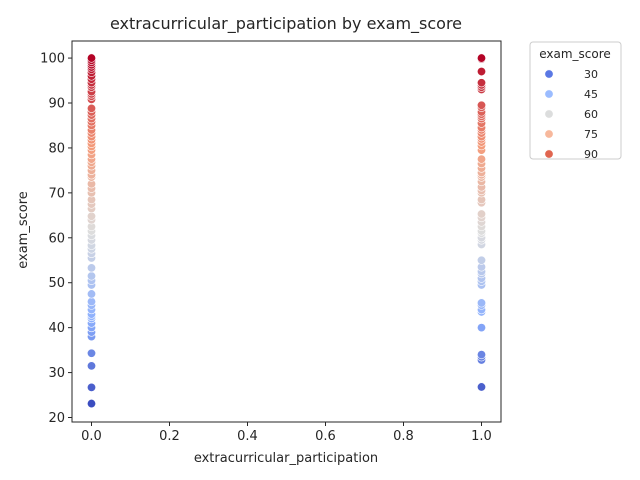  I want to click on legend: exam_score 30 45 60 75 90, so click(575, 101).